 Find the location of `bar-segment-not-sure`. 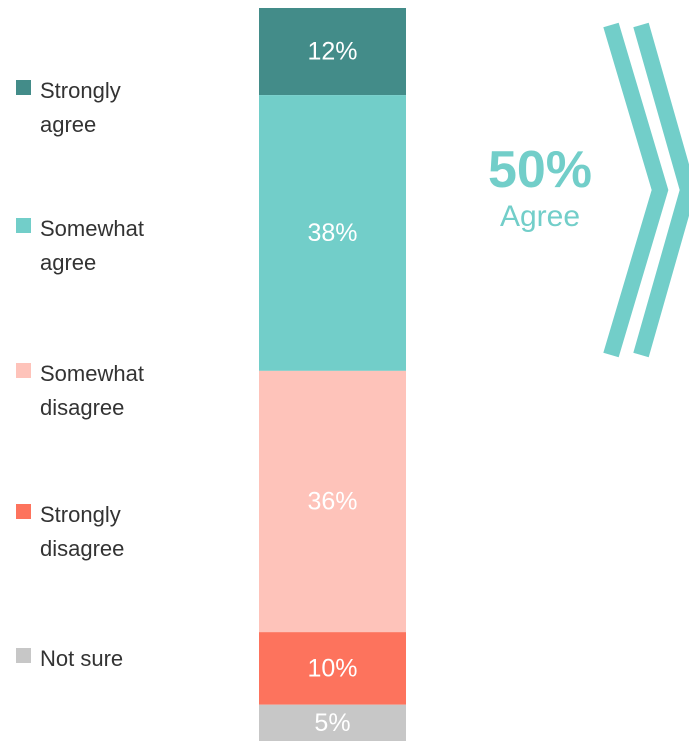

bar-segment-not-sure is located at coordinates (332, 722).